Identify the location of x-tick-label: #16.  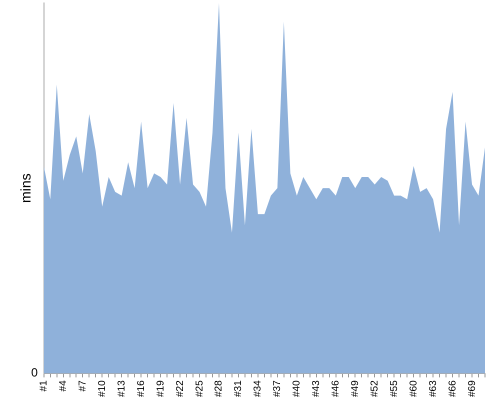
(141, 389).